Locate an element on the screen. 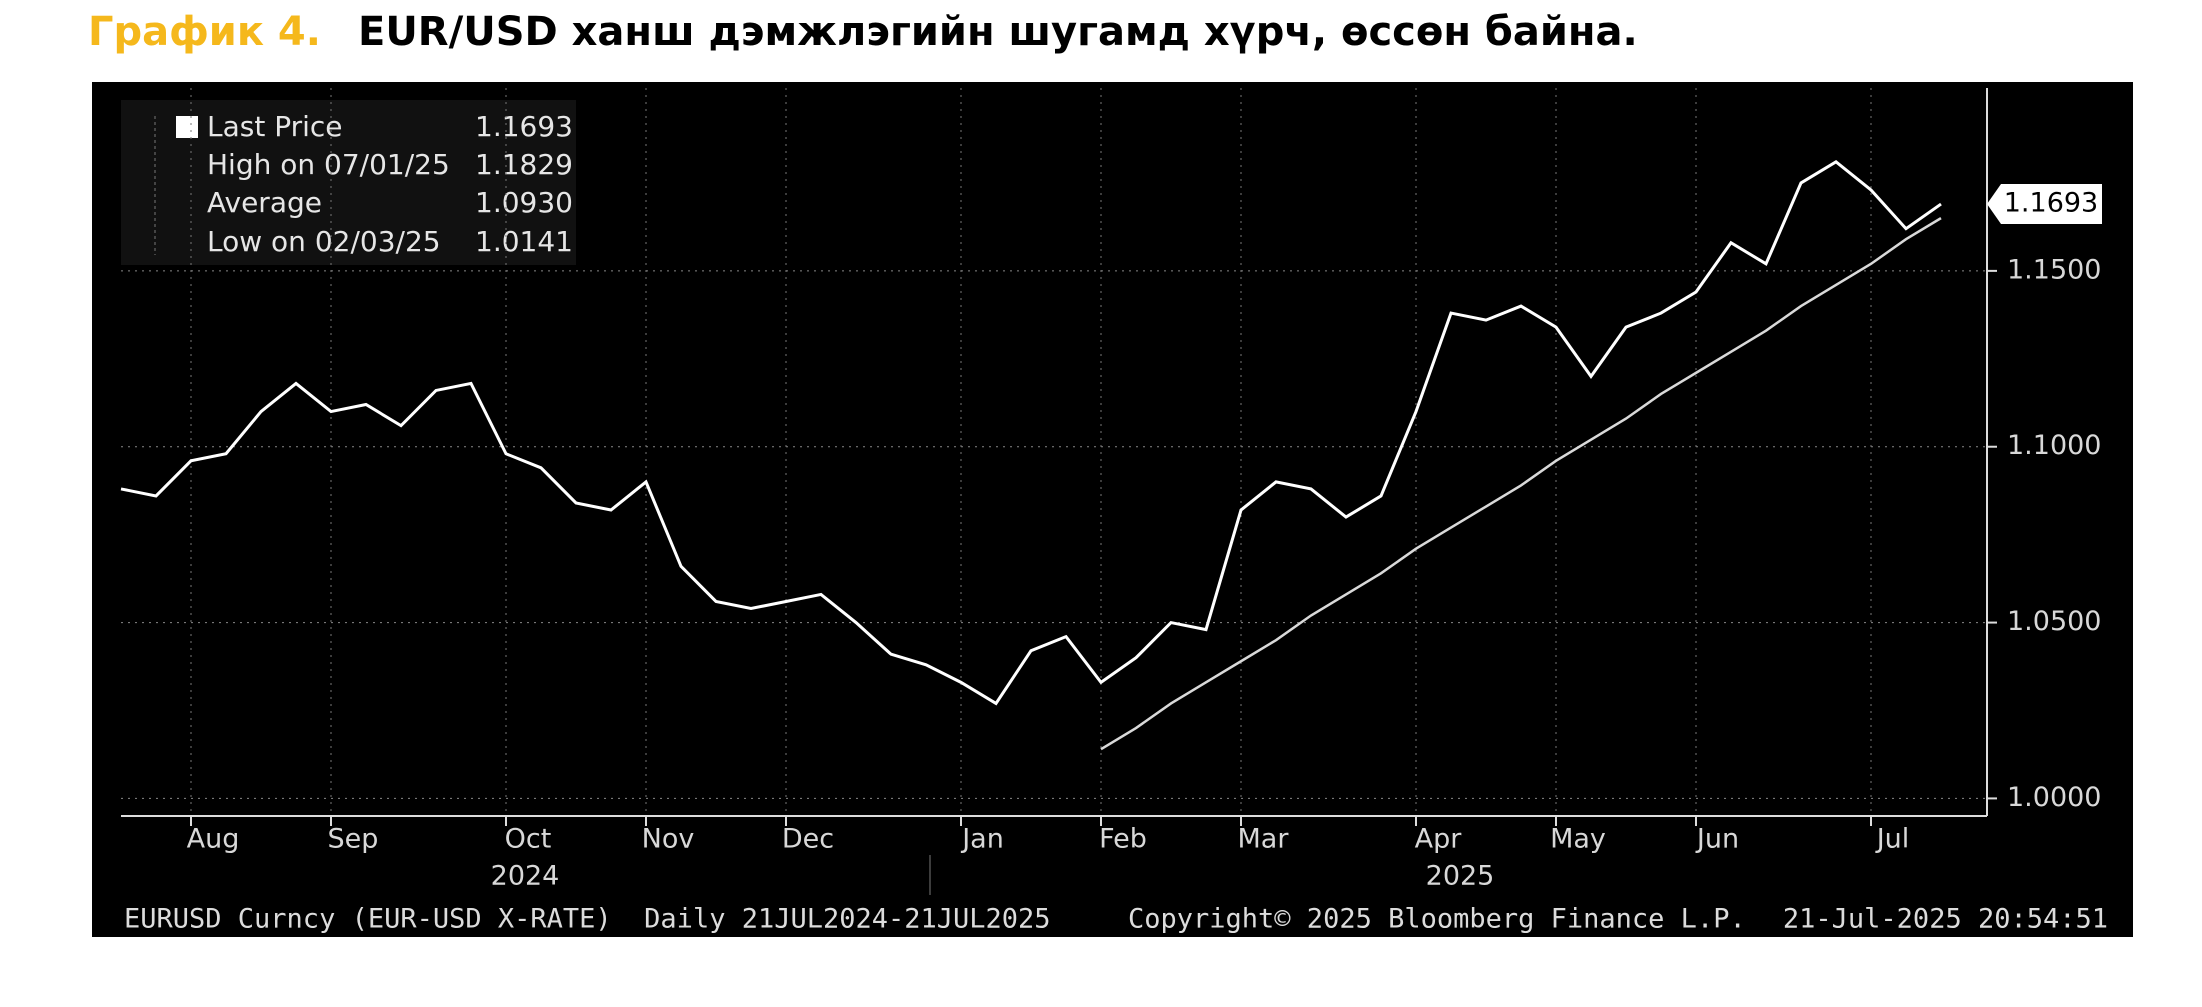 The height and width of the screenshot is (1007, 2202). x-tick-label: May is located at coordinates (1578, 839).